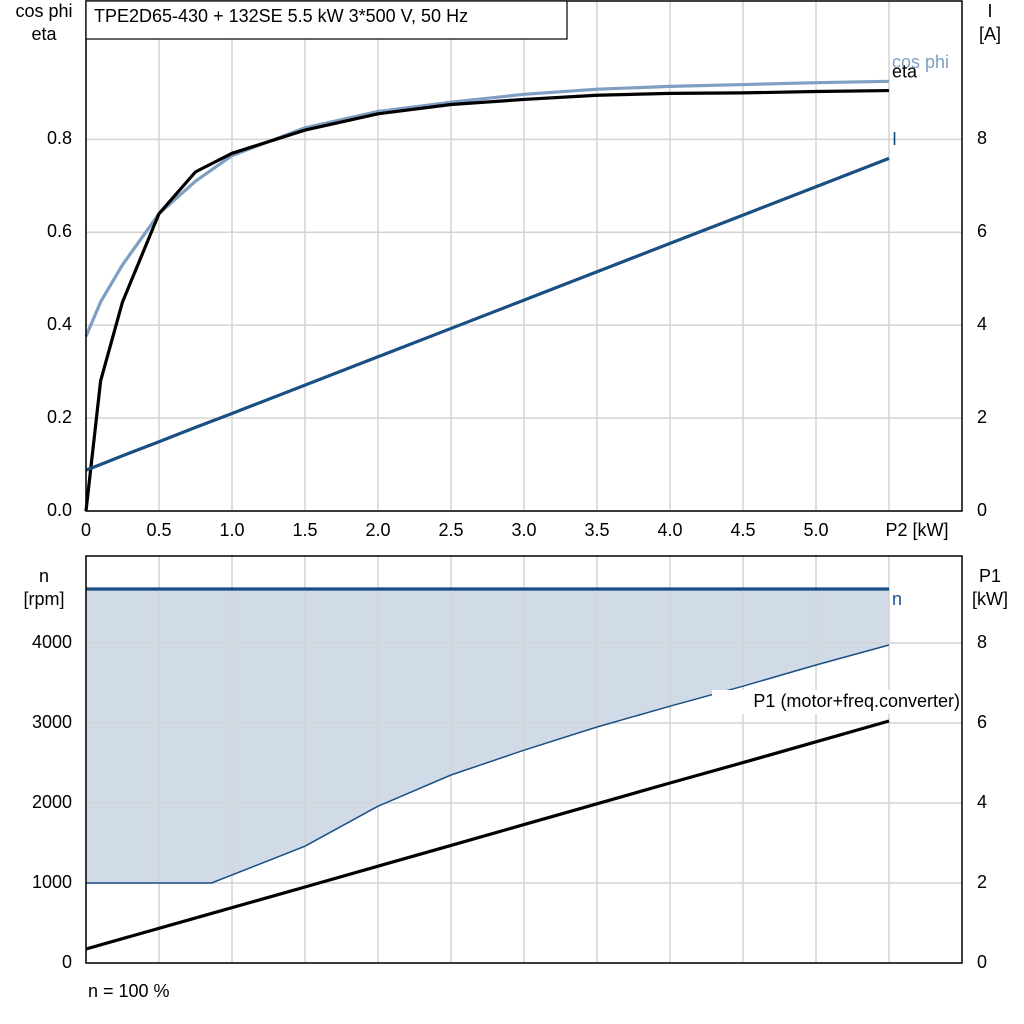 The image size is (1024, 1024). I want to click on y2-axis-label: P1, so click(990, 576).